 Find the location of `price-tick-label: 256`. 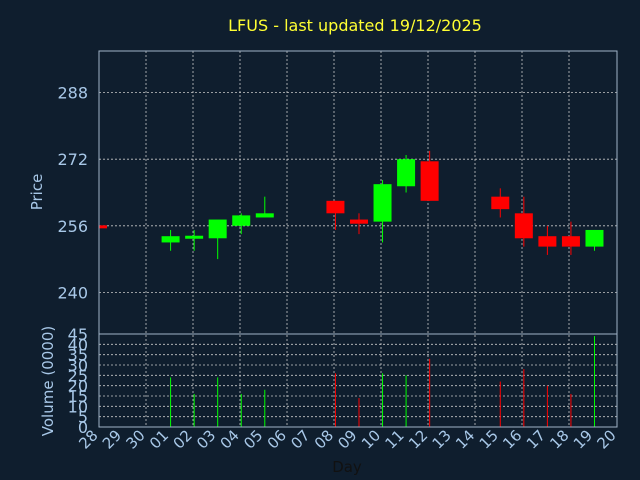

price-tick-label: 256 is located at coordinates (72, 226).